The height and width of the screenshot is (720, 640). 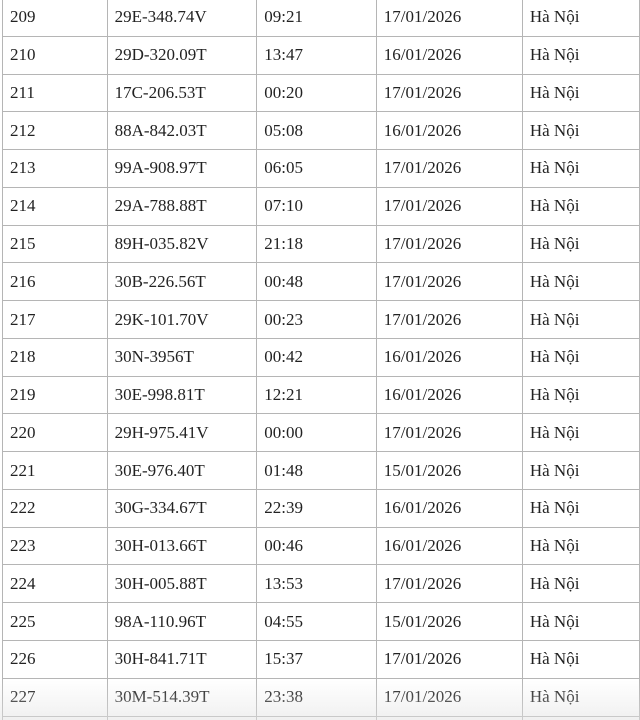 What do you see at coordinates (55, 319) in the screenshot?
I see `row-number-cell: 217` at bounding box center [55, 319].